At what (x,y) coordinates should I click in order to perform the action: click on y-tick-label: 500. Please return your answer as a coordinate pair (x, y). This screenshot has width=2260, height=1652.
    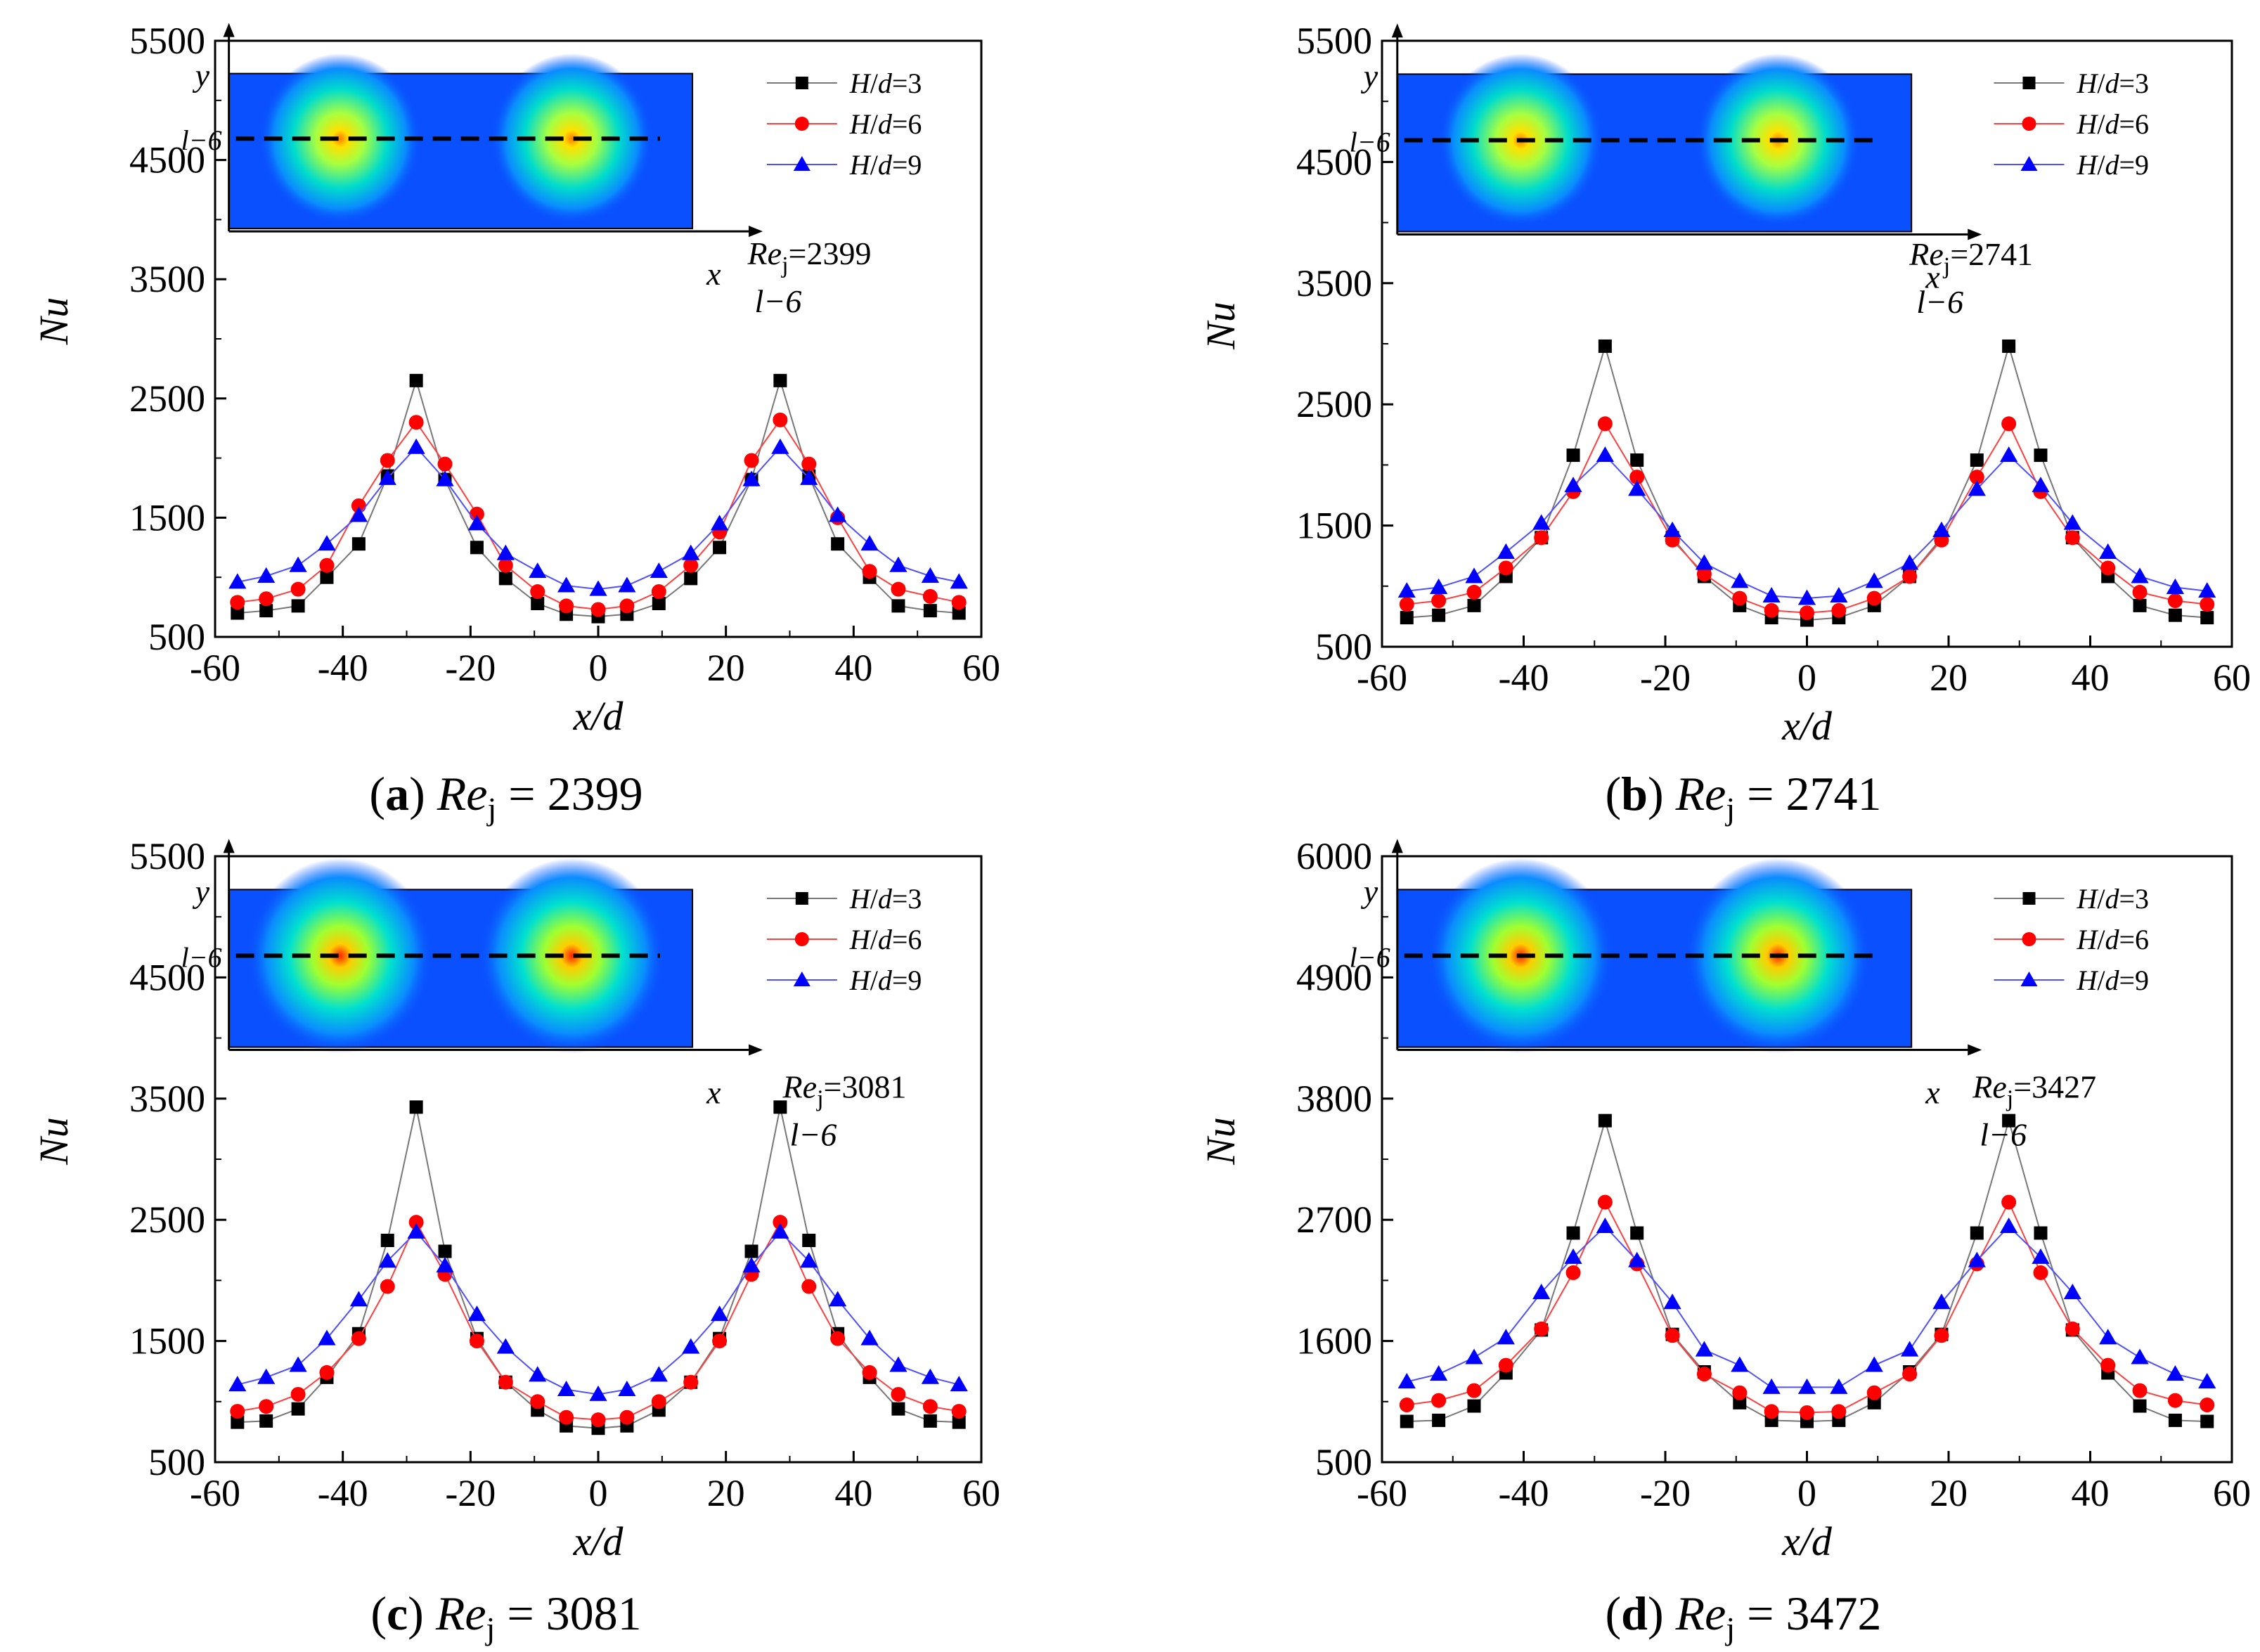
    Looking at the image, I should click on (1343, 1462).